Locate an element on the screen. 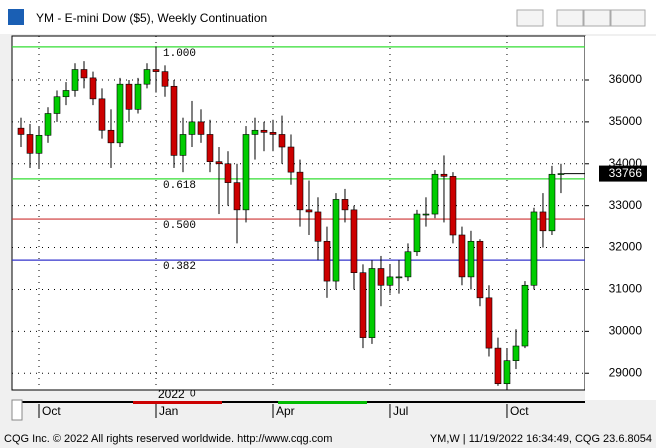  y-tick-label: 32000 is located at coordinates (626, 247).